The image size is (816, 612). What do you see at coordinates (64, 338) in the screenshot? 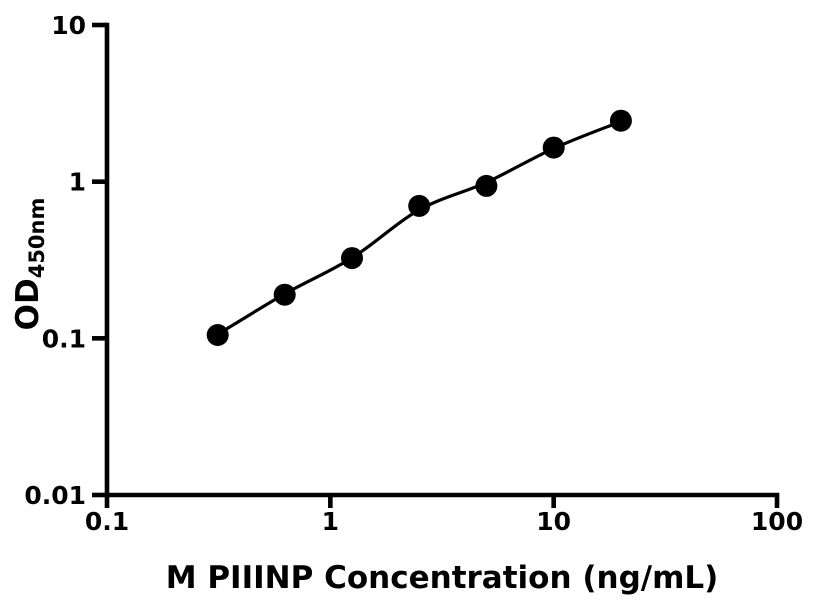
I see `y-tick-label: 0.1` at bounding box center [64, 338].